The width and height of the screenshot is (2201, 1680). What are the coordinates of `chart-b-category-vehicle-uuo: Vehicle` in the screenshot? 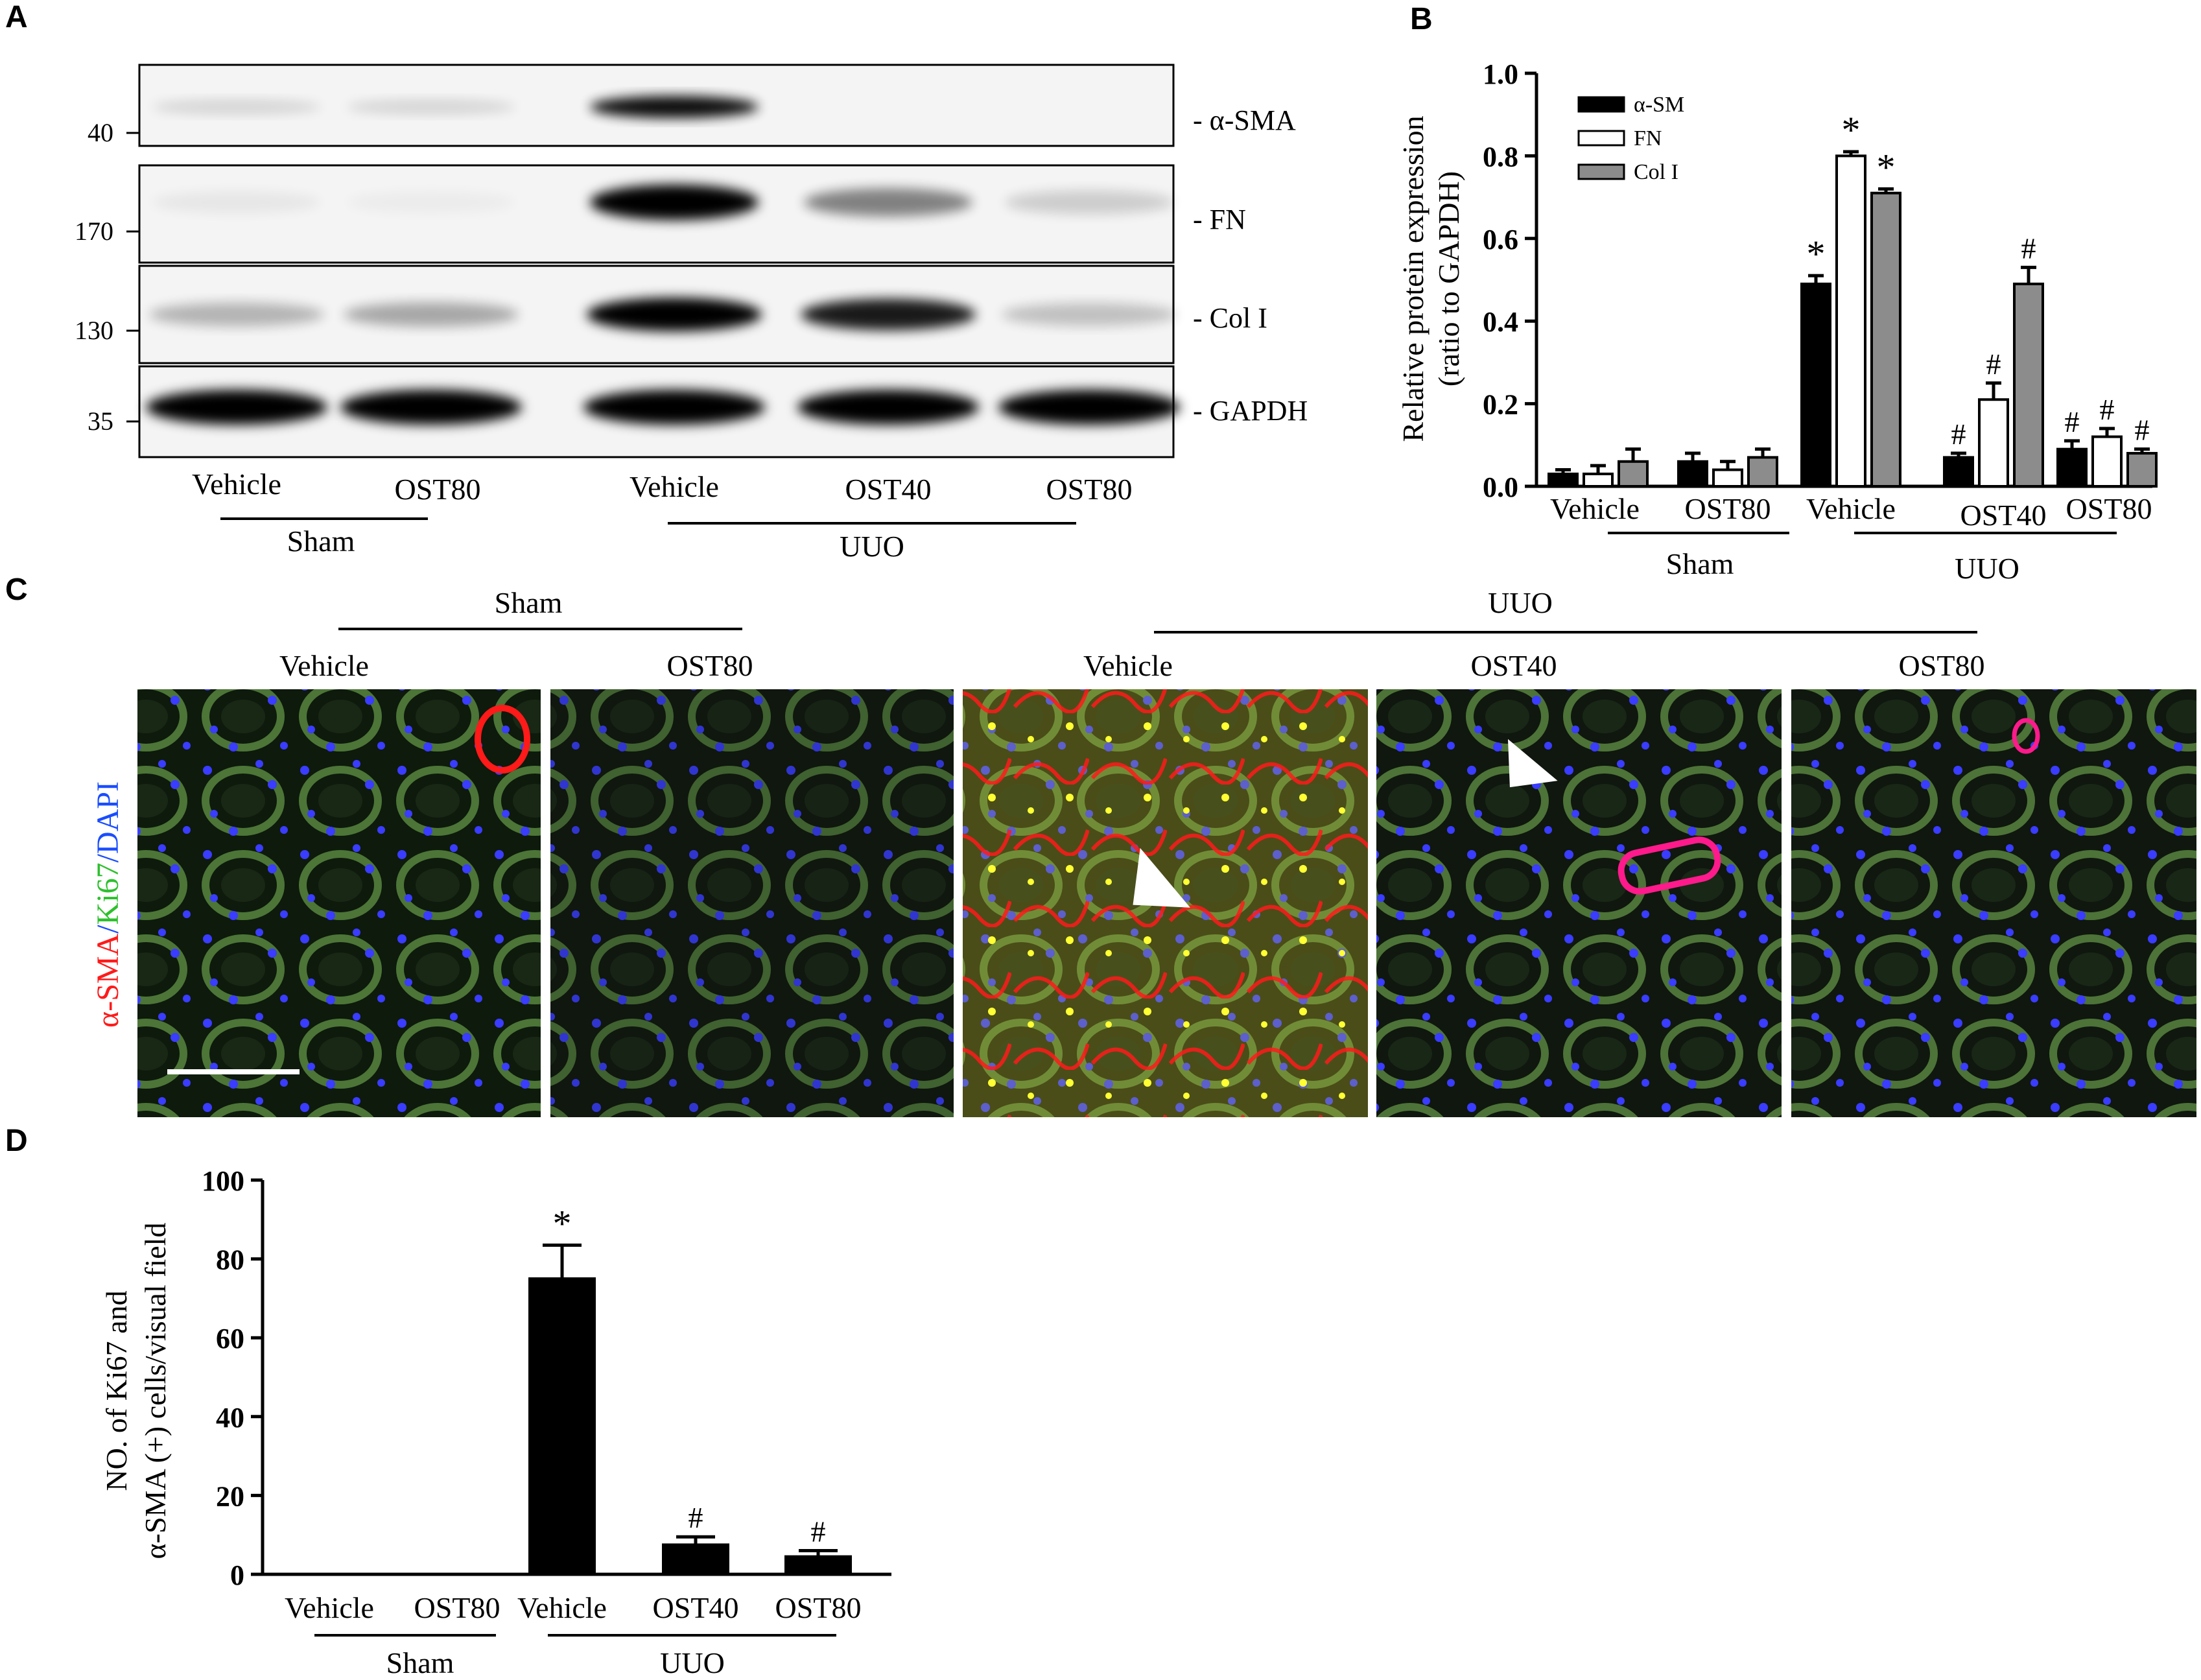 It's located at (1851, 508).